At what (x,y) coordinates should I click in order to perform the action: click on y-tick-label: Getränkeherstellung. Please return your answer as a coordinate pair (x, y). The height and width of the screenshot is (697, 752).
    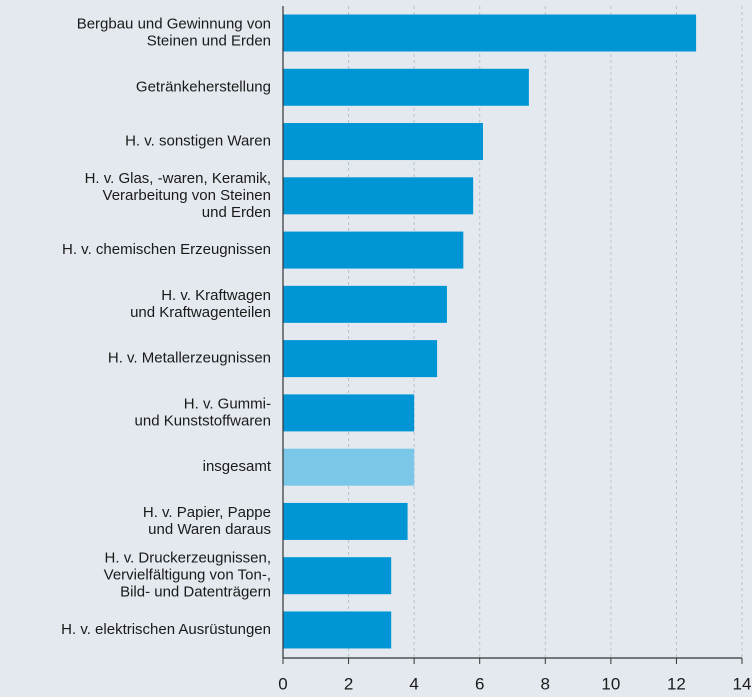
    Looking at the image, I should click on (203, 86).